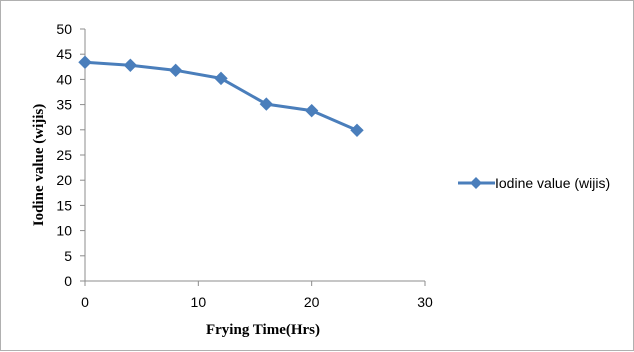  Describe the element at coordinates (257, 295) in the screenshot. I see `x-axis-ticks: 0 10 20 30` at that location.